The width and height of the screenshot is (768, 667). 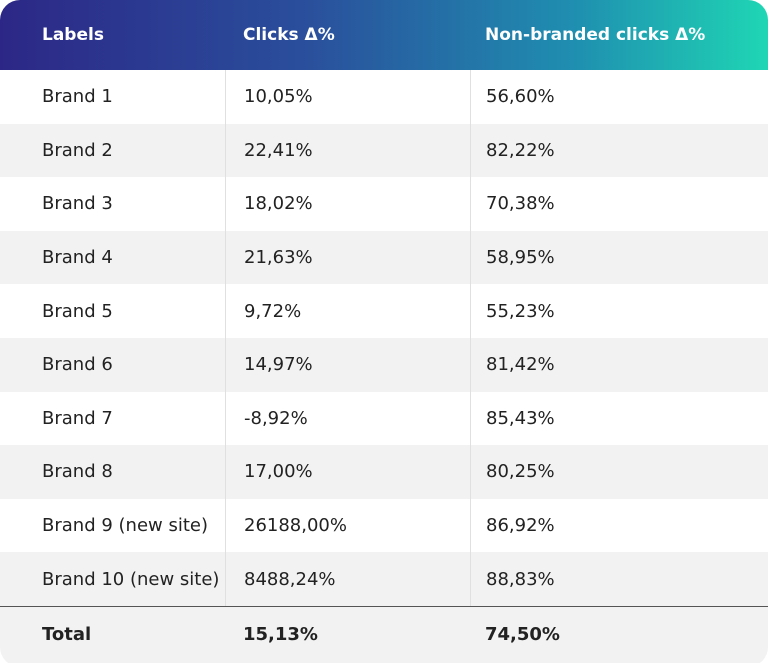 What do you see at coordinates (619, 418) in the screenshot?
I see `table-cell: 85,43%` at bounding box center [619, 418].